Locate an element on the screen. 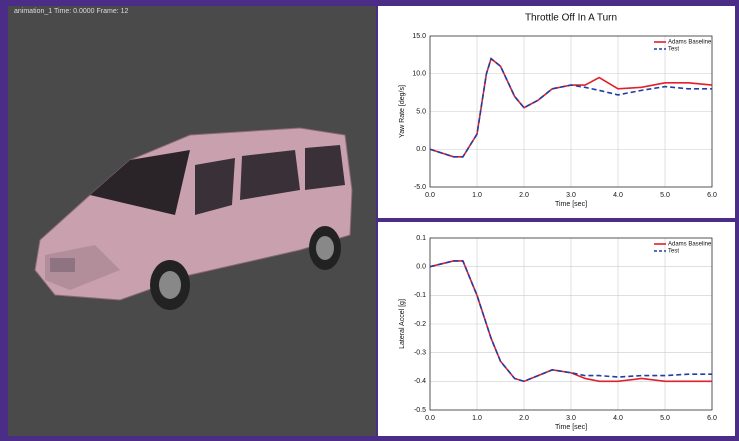 The image size is (739, 441). y-tick-label: -0.3 is located at coordinates (420, 353).